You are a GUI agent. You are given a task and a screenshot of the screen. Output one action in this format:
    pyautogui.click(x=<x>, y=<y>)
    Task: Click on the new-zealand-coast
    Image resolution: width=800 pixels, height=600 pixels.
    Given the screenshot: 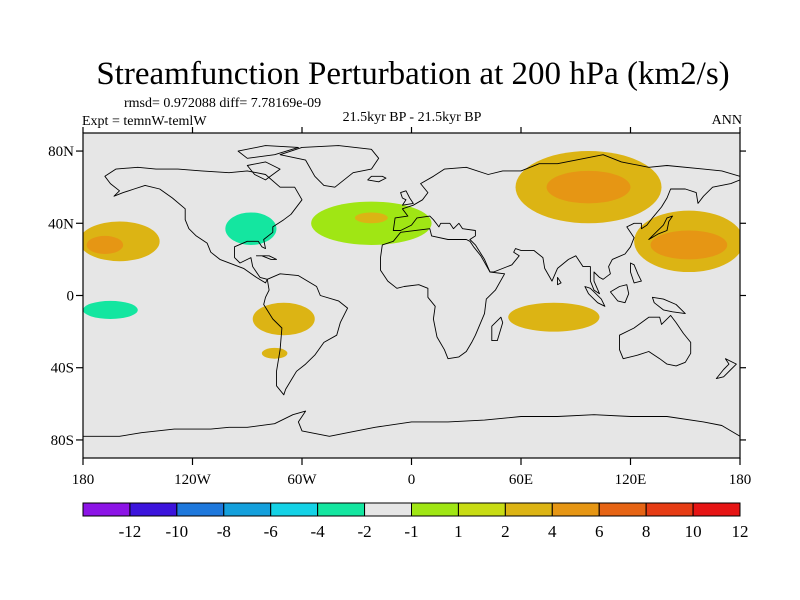 What is the action you would take?
    pyautogui.click(x=726, y=369)
    